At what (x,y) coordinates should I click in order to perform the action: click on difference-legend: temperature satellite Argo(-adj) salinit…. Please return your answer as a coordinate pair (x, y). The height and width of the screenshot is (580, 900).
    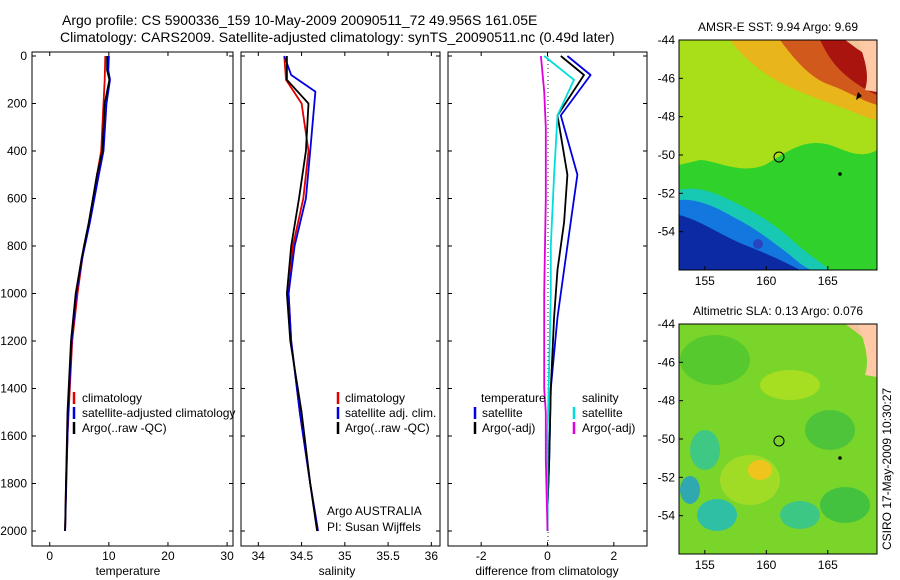
    Looking at the image, I should click on (554, 413).